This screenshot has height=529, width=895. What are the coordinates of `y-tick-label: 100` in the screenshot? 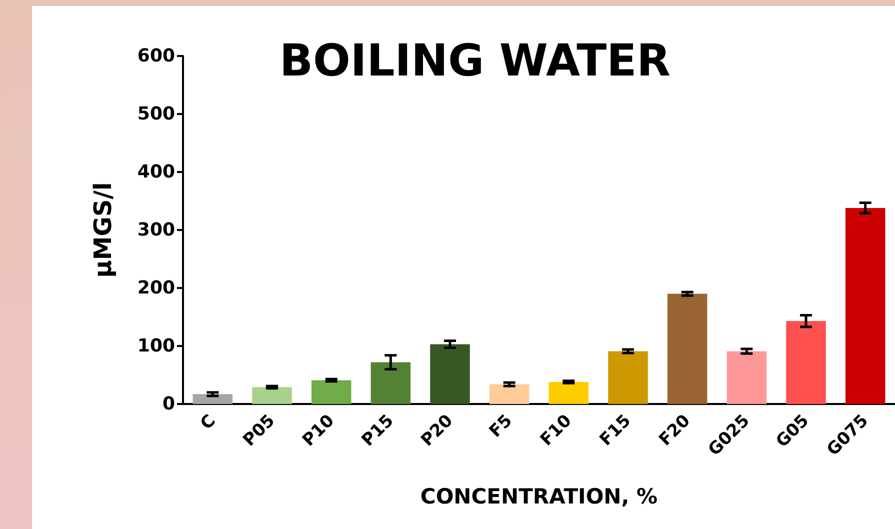 It's located at (156, 346).